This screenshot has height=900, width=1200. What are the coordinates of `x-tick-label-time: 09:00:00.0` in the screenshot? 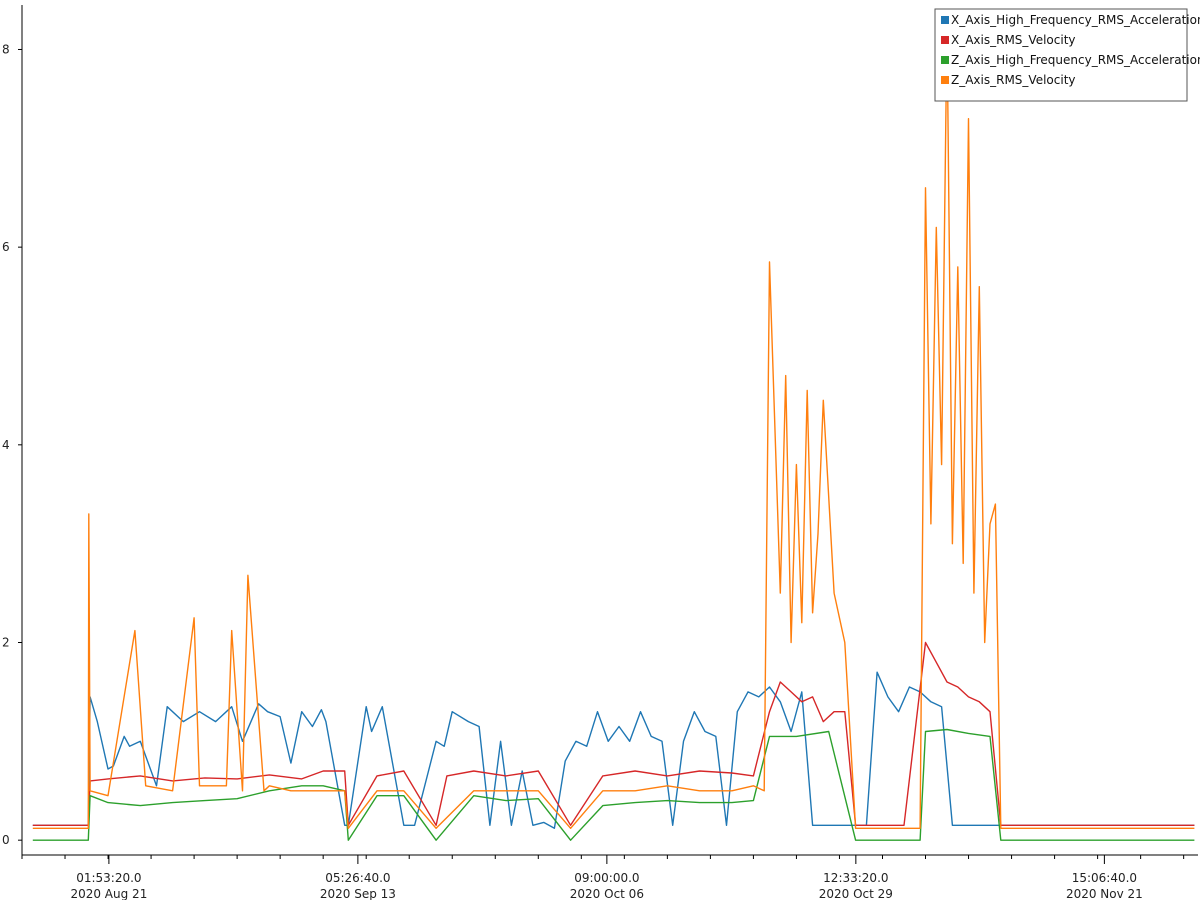 It's located at (606, 878).